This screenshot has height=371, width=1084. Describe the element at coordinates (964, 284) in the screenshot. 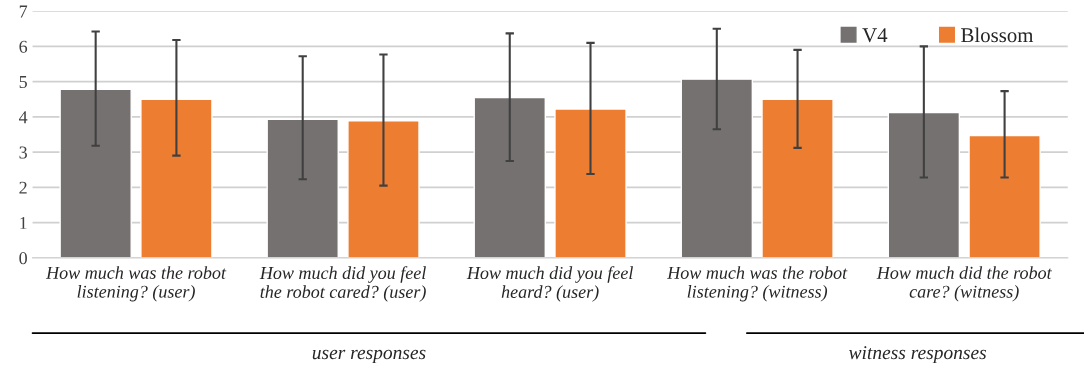

I see `x-tick-label: How much did the robot care? (witness)` at that location.